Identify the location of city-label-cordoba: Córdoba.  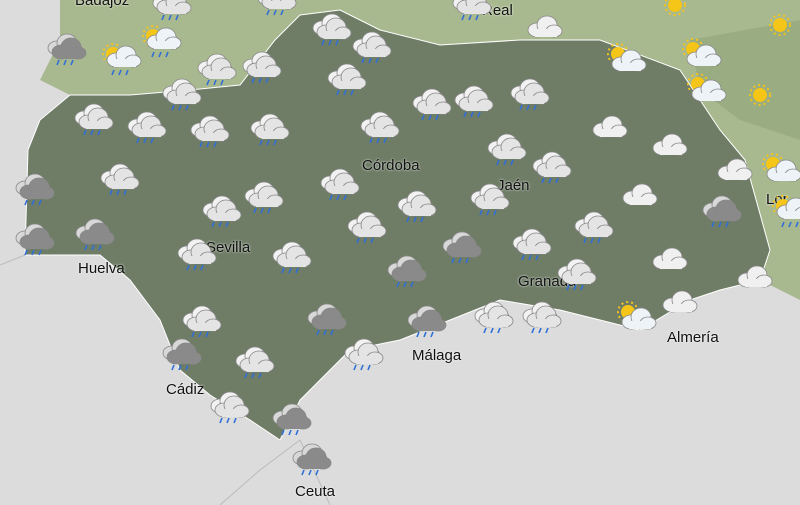
(391, 165).